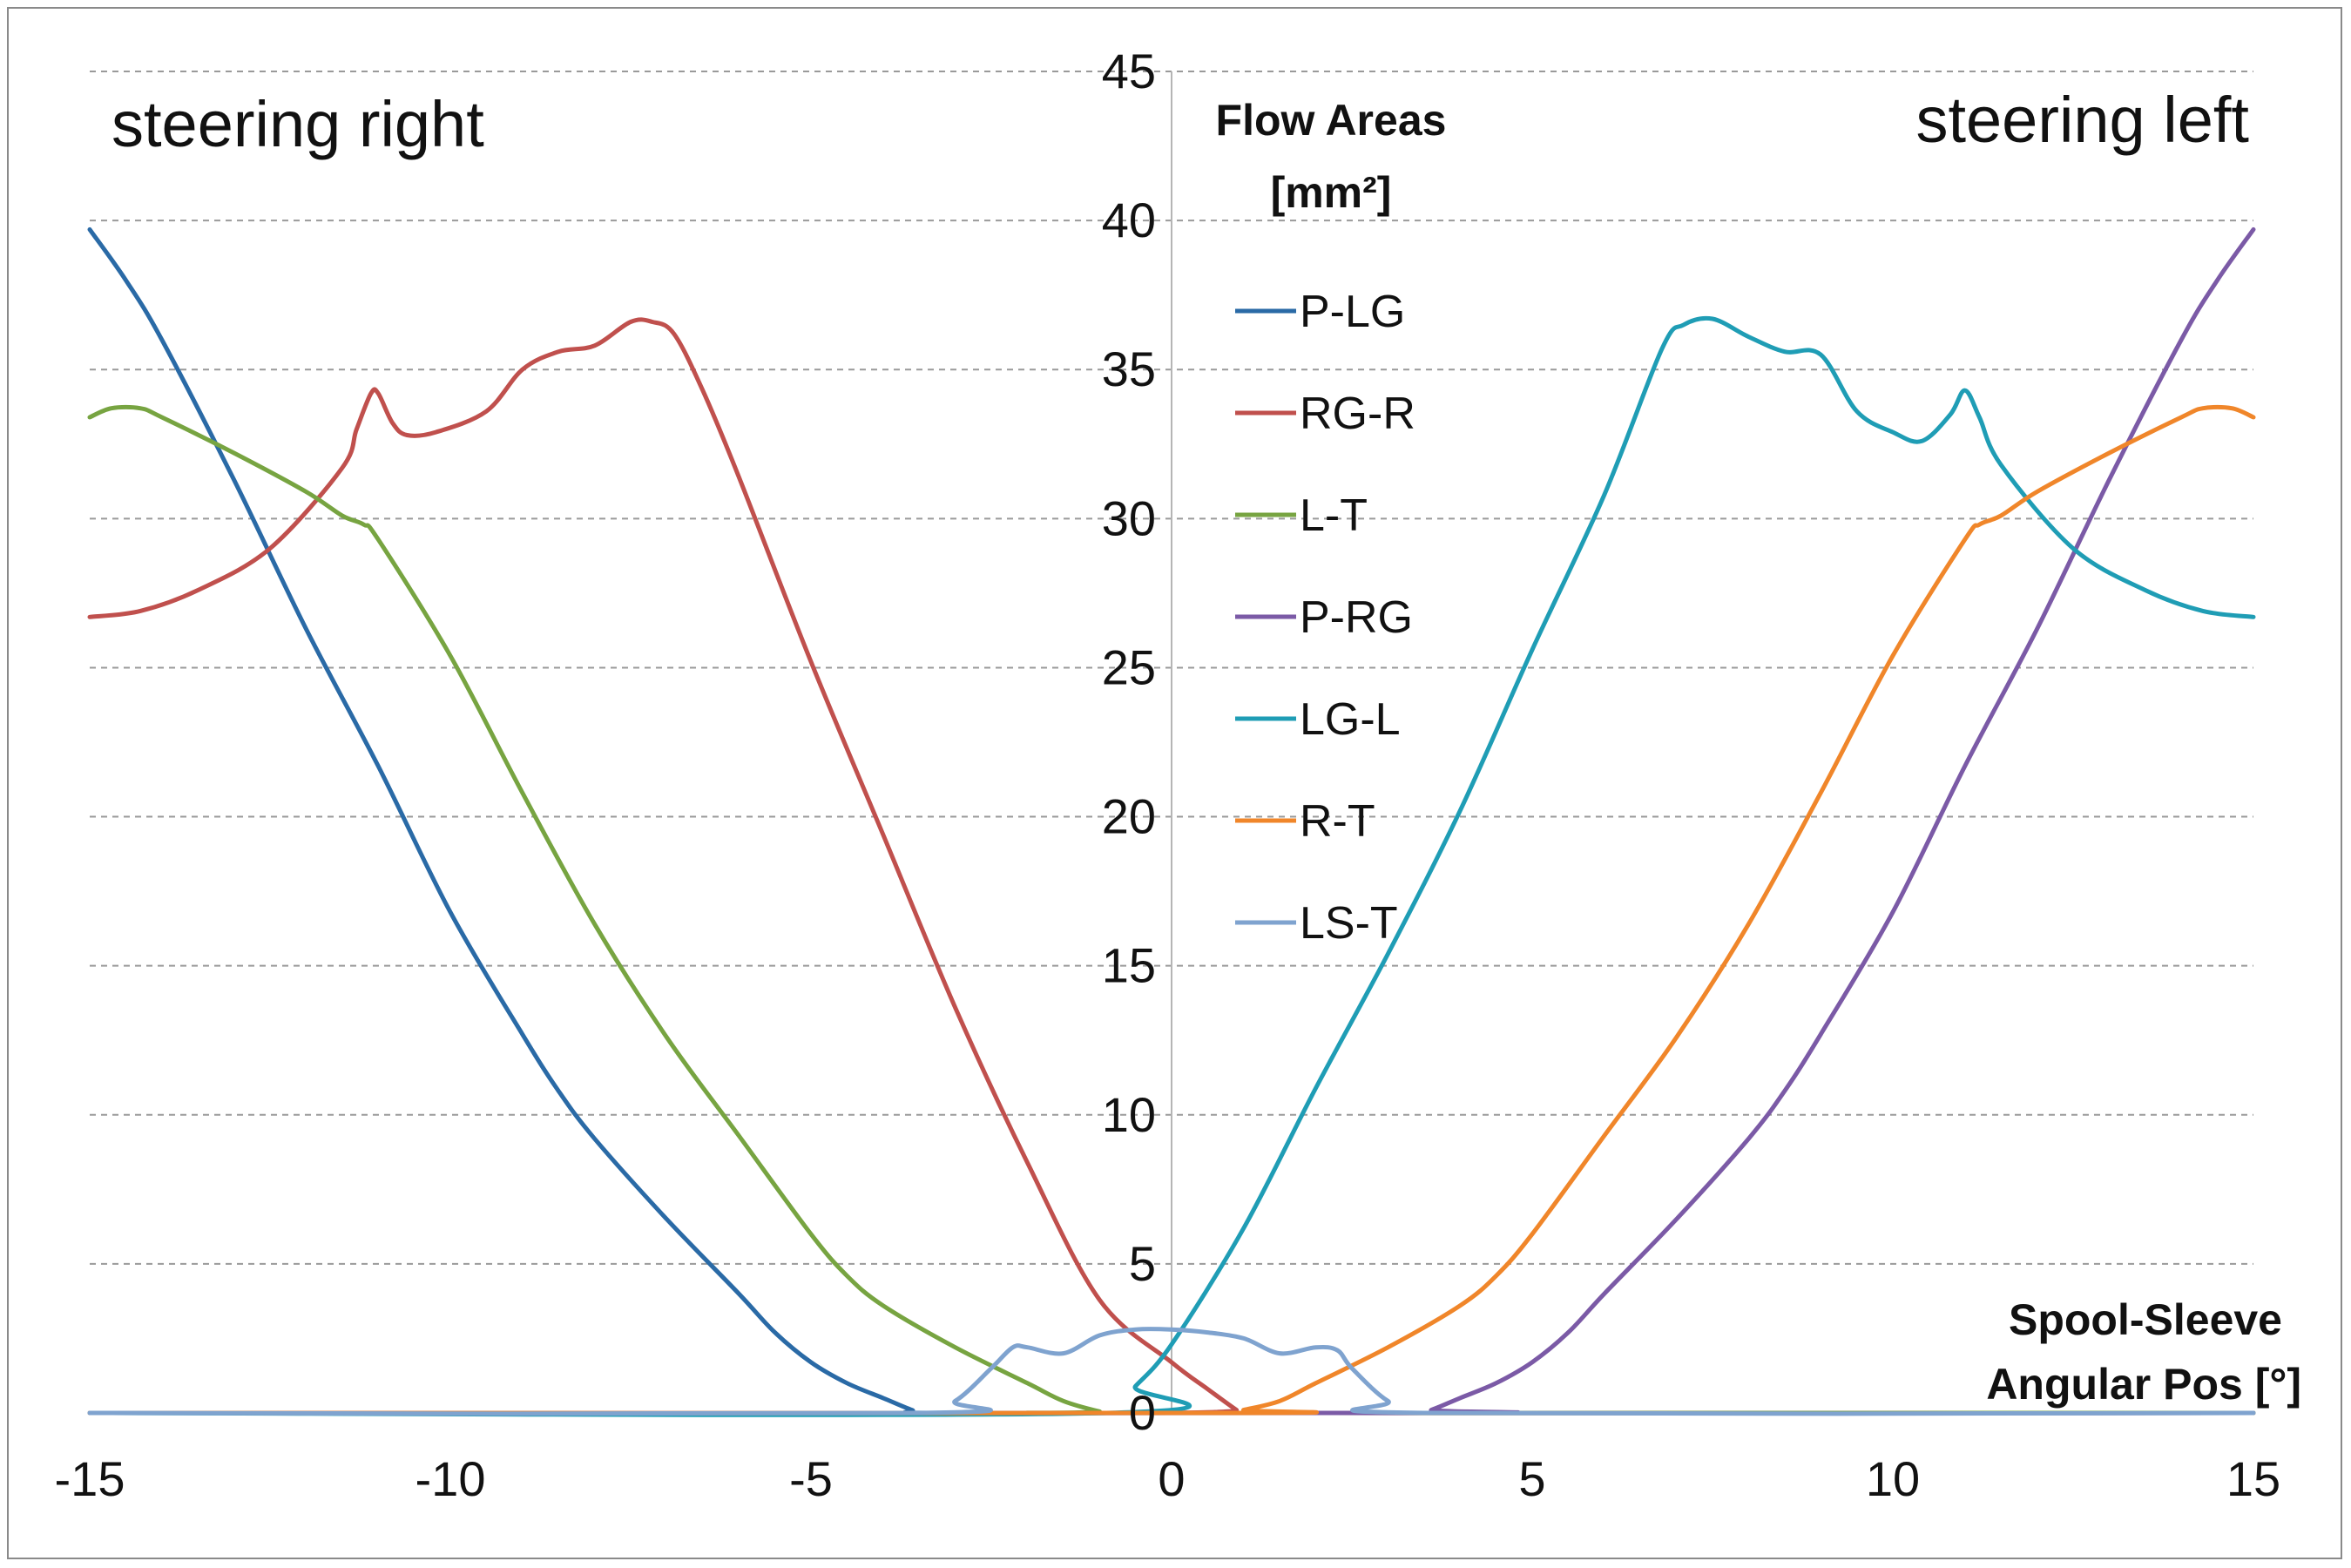  I want to click on legend-label-lg-l: LG-L, so click(1350, 719).